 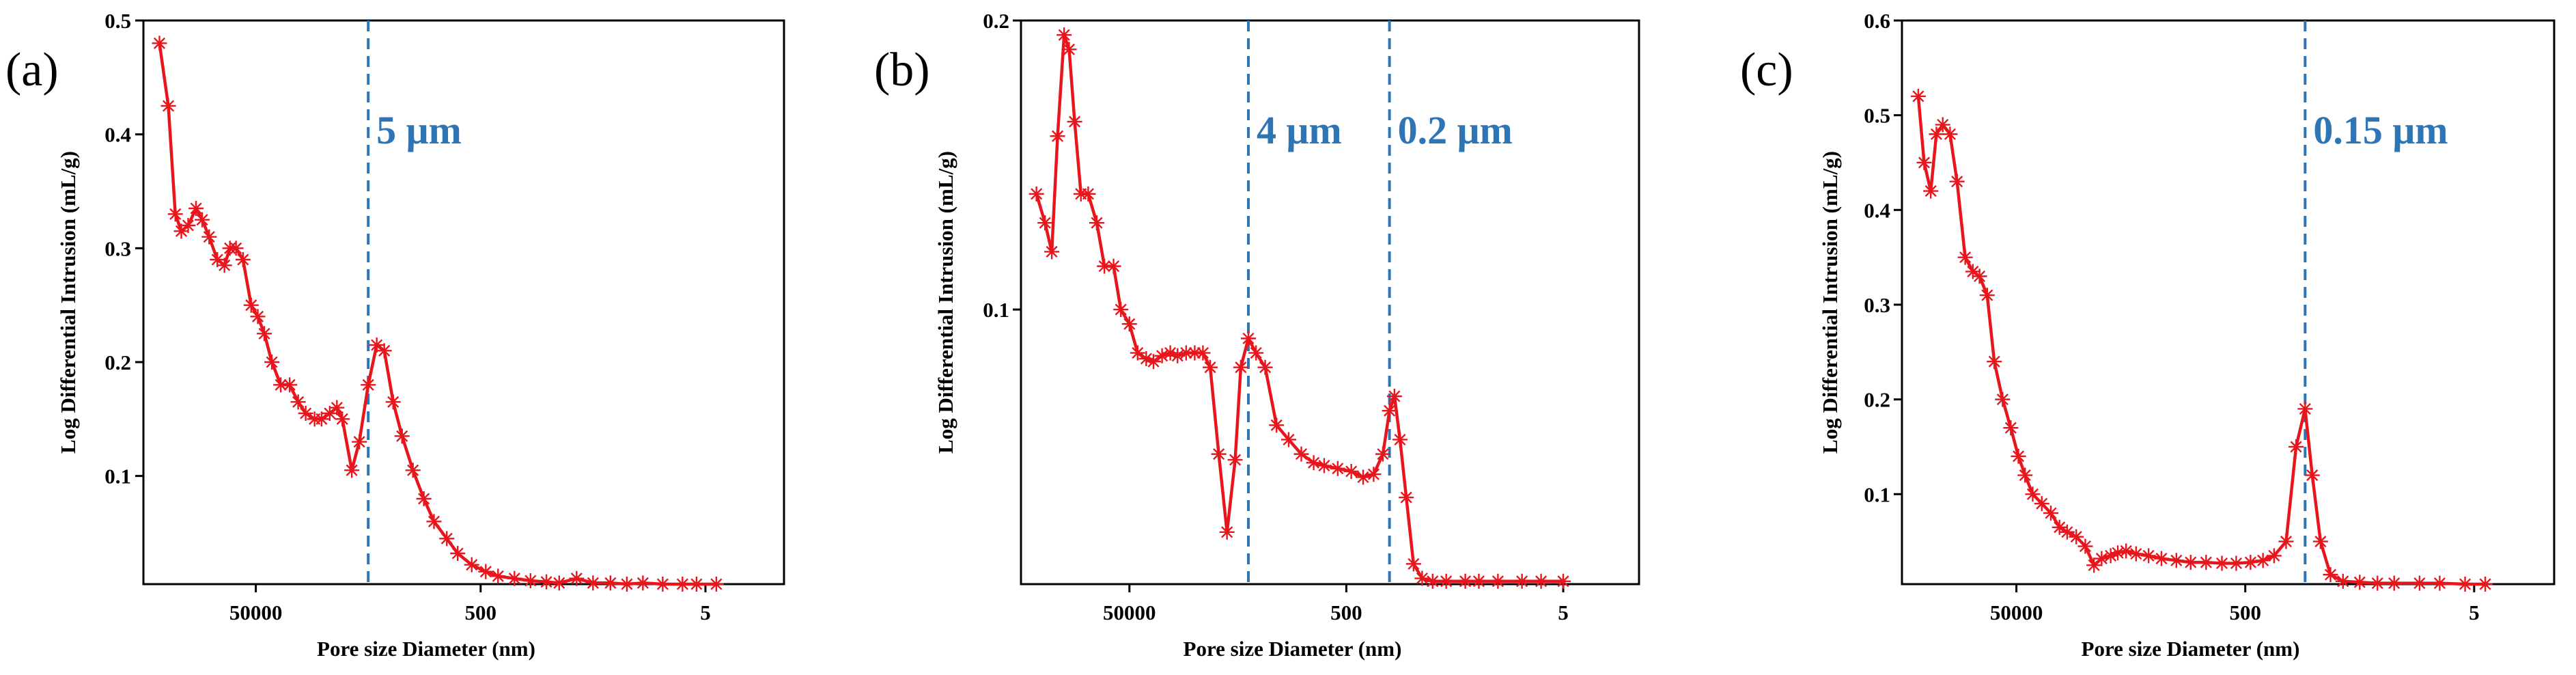 I want to click on x-tick-label: 500, so click(x=2245, y=612).